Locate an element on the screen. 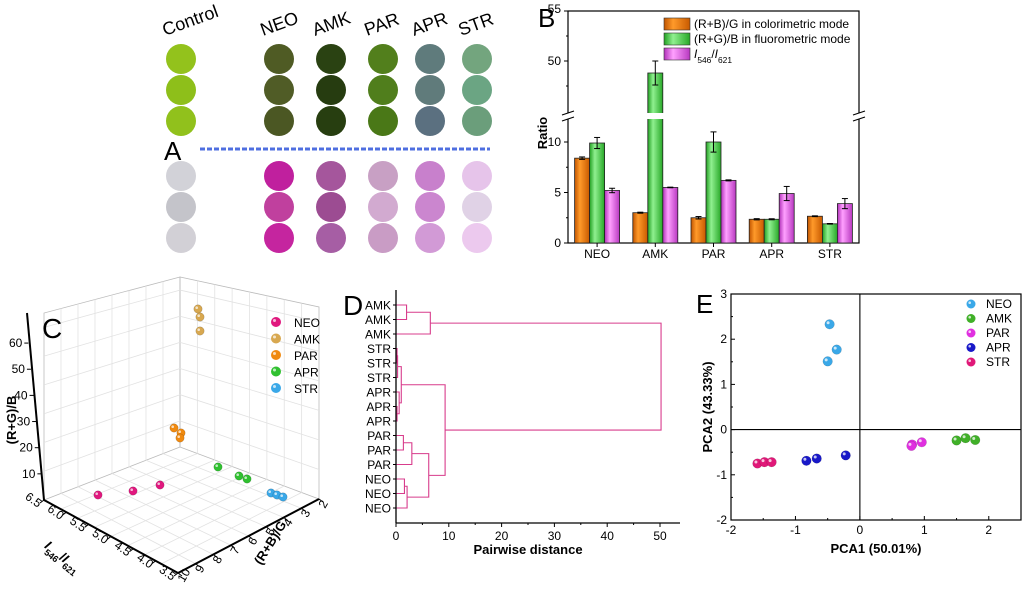 Image resolution: width=1024 pixels, height=589 pixels. column-label-apr: APR is located at coordinates (430, 23).